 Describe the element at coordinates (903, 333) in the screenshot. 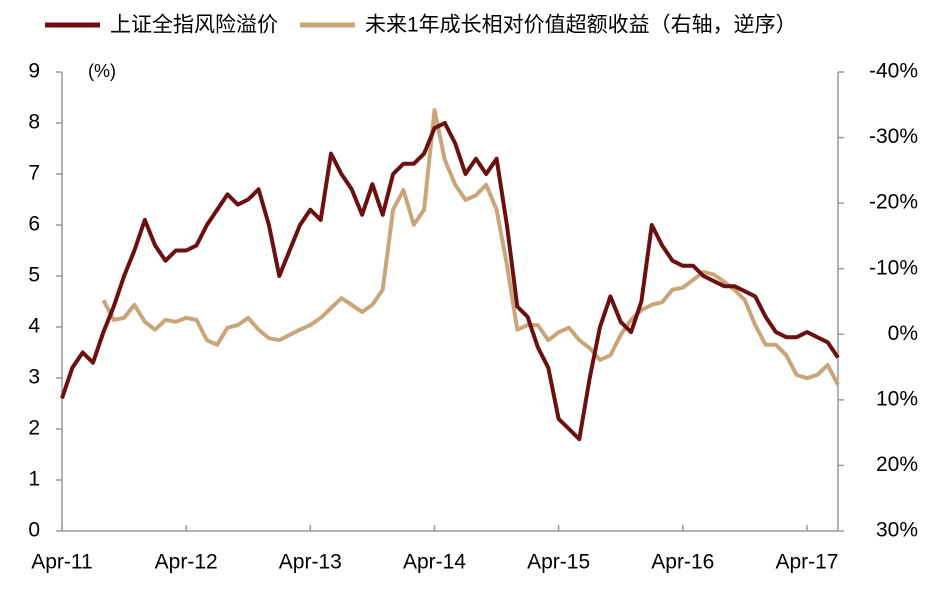

I see `y2-tick-label: 0%` at that location.